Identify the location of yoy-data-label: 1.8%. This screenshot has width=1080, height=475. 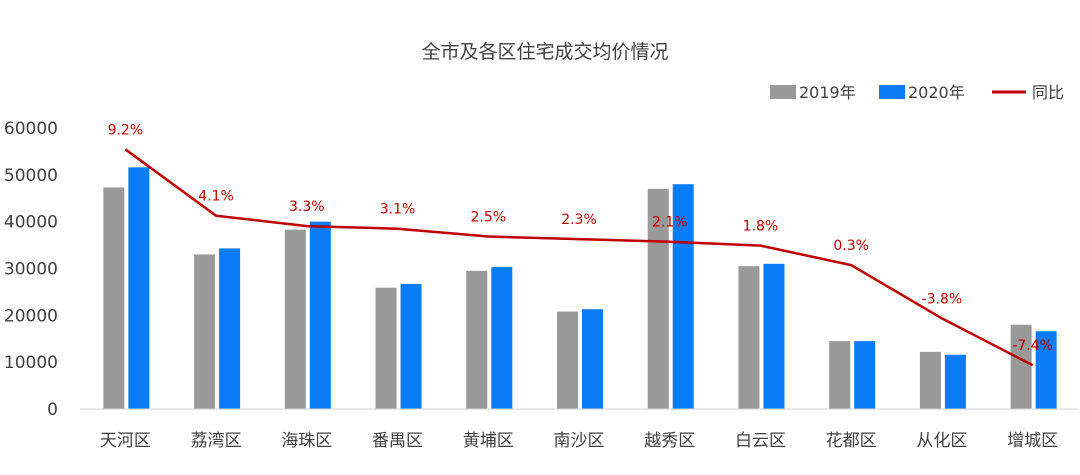
(761, 227).